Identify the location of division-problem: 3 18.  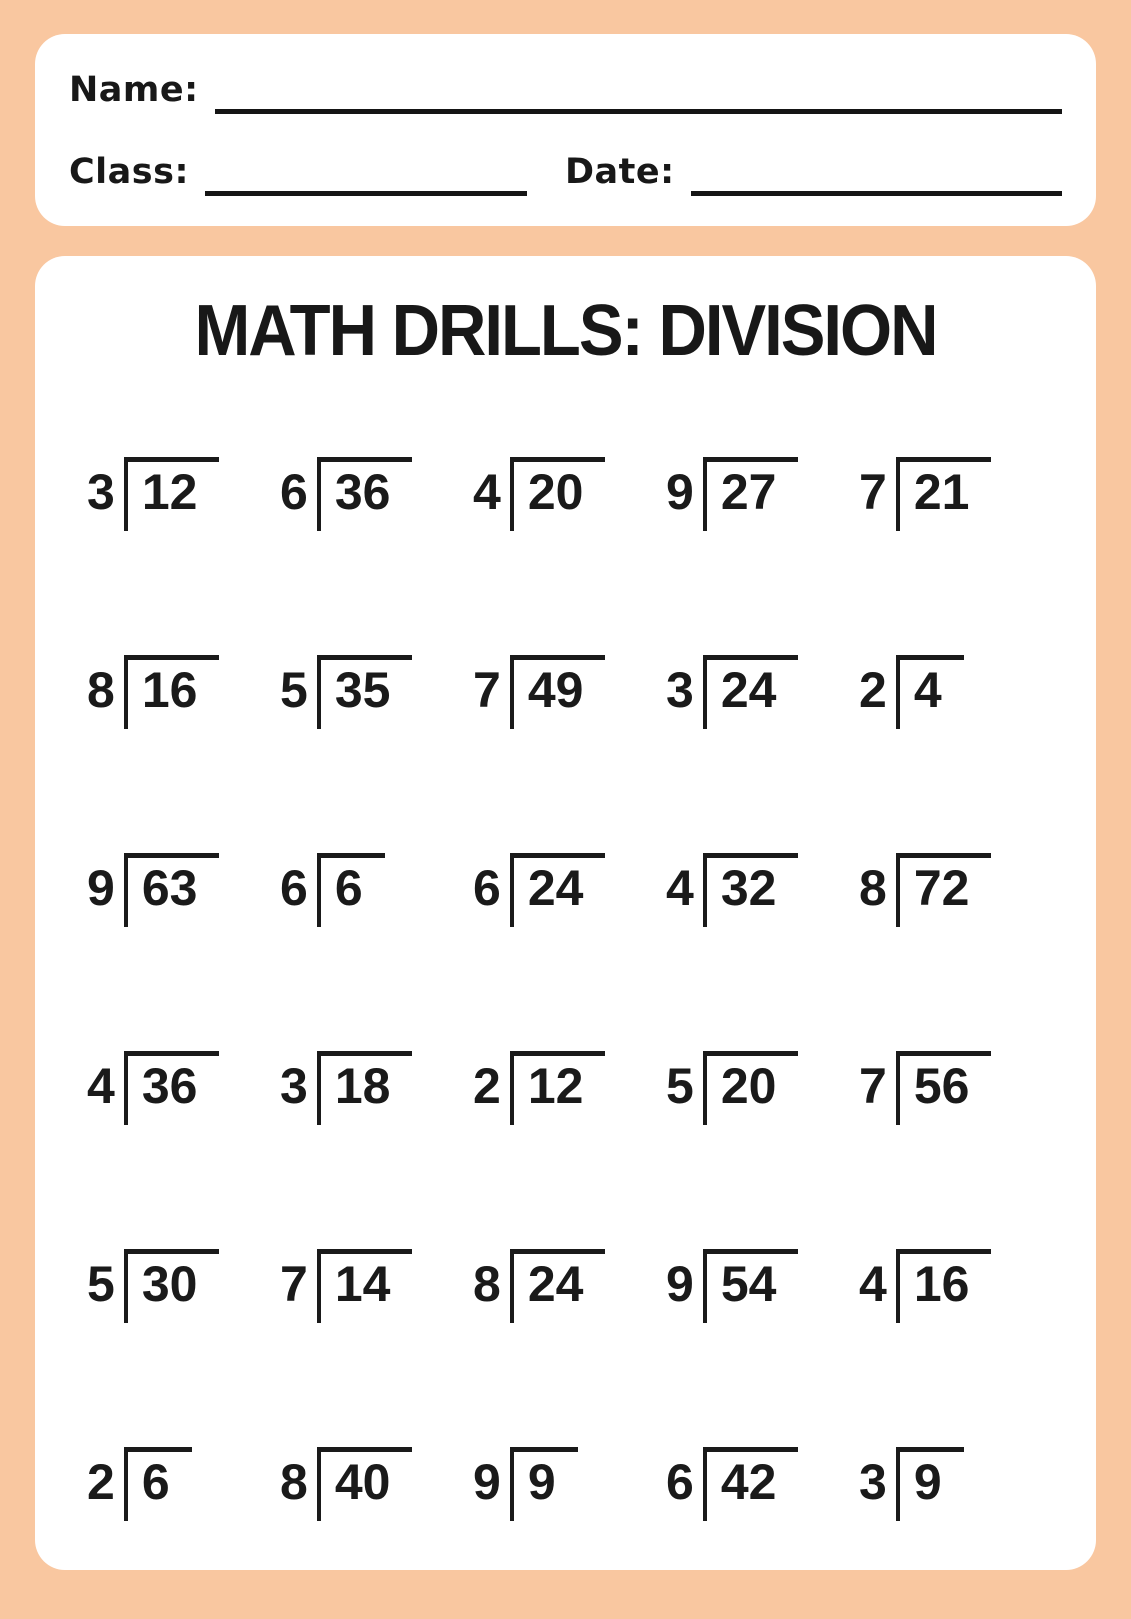
(346, 1088).